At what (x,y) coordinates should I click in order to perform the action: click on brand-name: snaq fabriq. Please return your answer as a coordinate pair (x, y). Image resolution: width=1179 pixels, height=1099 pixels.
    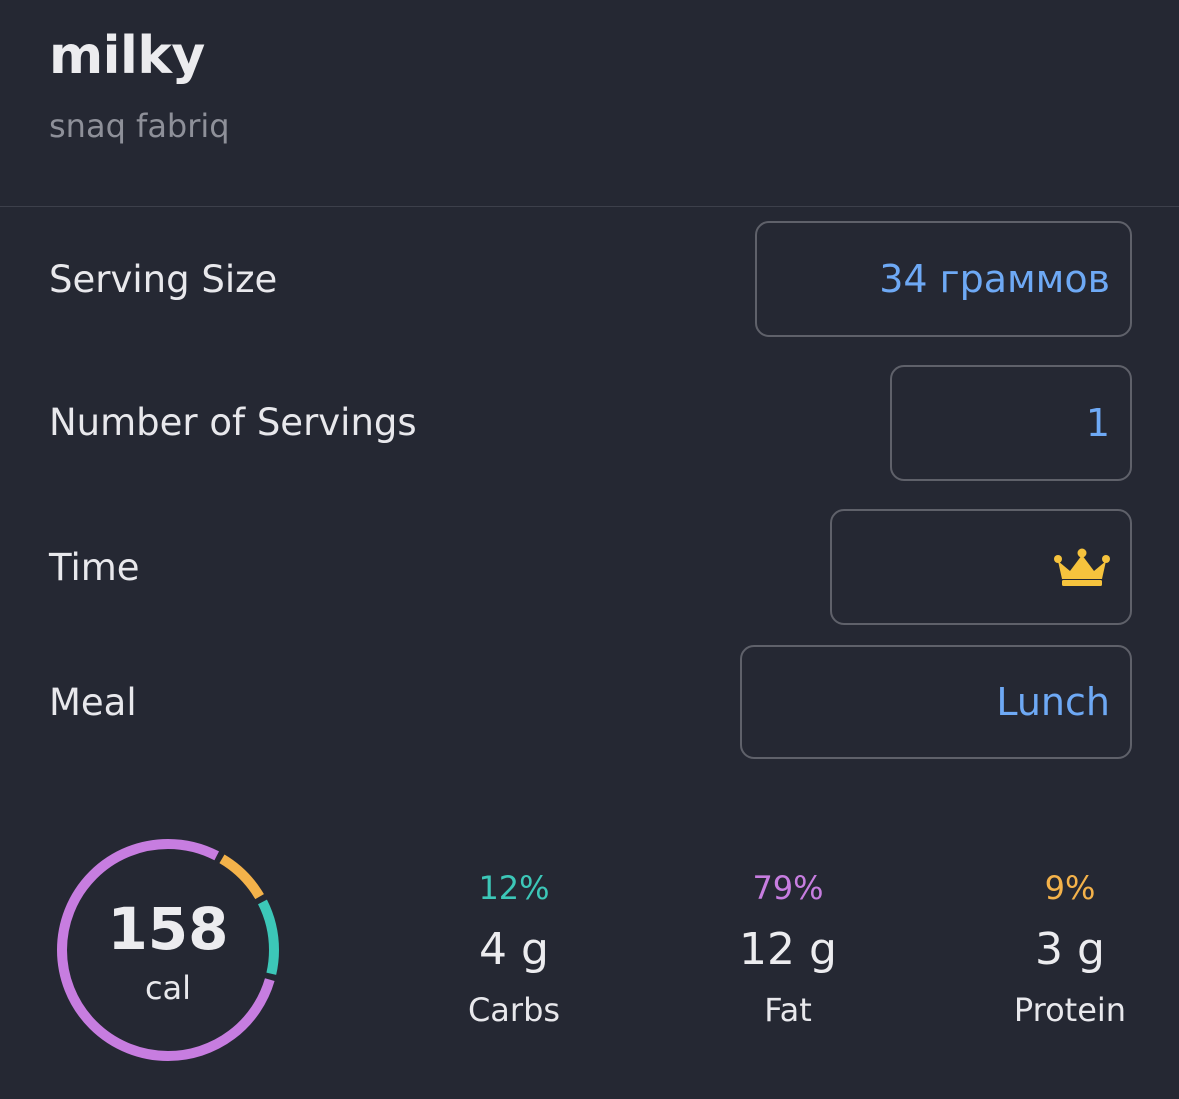
    Looking at the image, I should click on (139, 126).